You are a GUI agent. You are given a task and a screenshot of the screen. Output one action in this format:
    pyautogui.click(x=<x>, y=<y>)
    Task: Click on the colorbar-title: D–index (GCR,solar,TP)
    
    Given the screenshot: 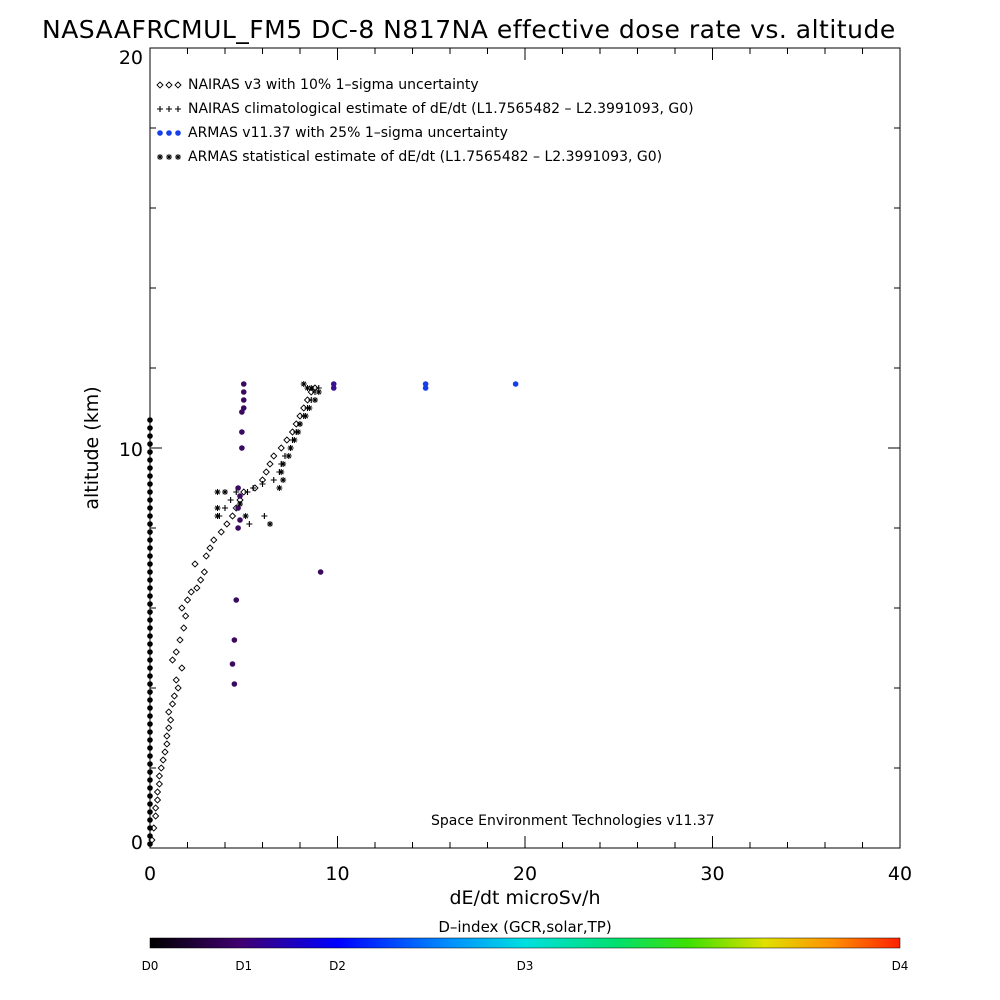 What is the action you would take?
    pyautogui.click(x=524, y=927)
    